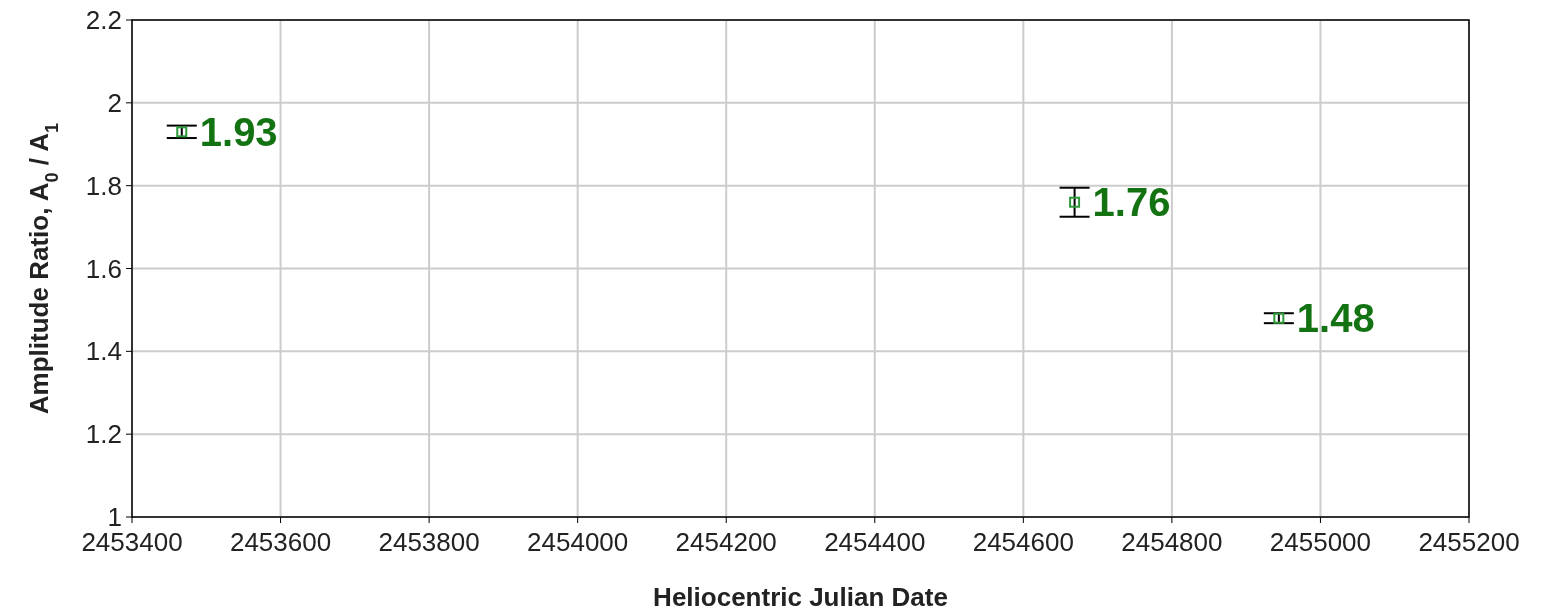 Image resolution: width=1547 pixels, height=614 pixels. Describe the element at coordinates (103, 20) in the screenshot. I see `y-tick-label: 2.2` at that location.